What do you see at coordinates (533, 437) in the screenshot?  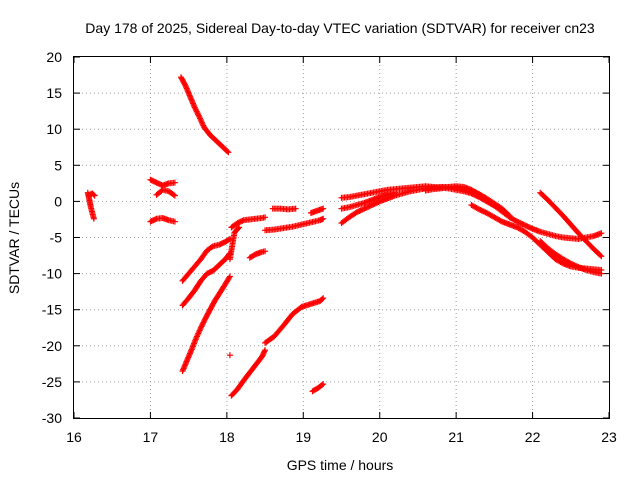 I see `x-tick-label: 22` at bounding box center [533, 437].